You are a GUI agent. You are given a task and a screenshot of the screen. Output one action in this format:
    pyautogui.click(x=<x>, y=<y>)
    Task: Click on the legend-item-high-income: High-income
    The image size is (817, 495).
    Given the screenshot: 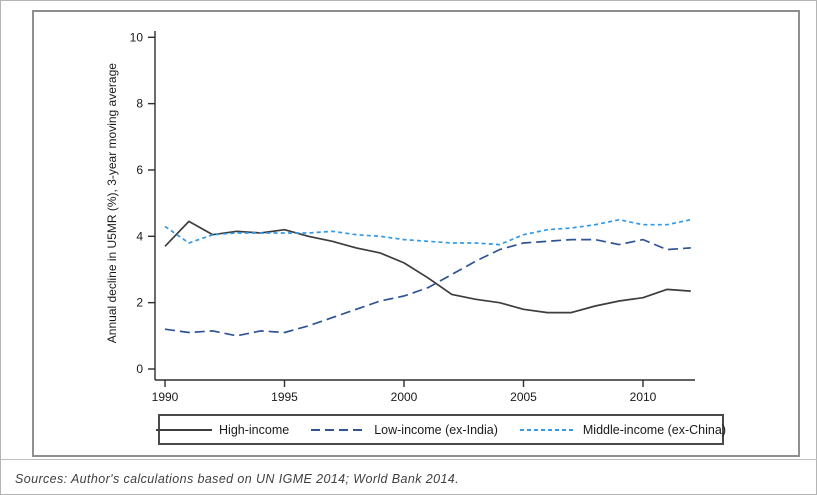 What is the action you would take?
    pyautogui.click(x=222, y=430)
    